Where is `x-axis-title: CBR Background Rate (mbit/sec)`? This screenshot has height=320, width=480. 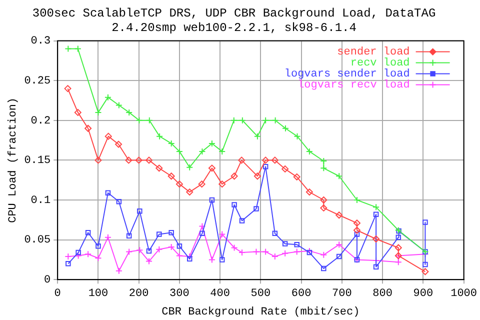
x-axis-title: CBR Background Rate (mbit/sec) is located at coordinates (261, 312).